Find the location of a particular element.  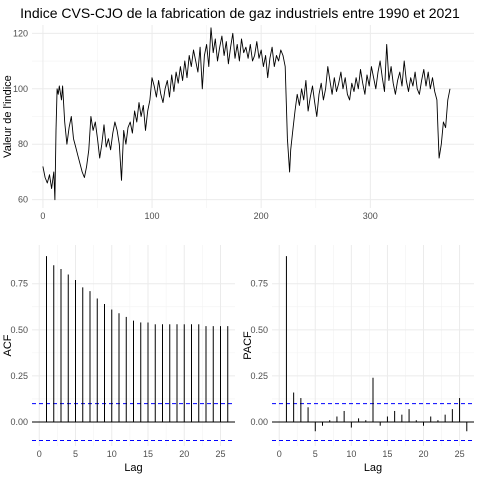

pacf-x-tick-label: 15 is located at coordinates (387, 454).